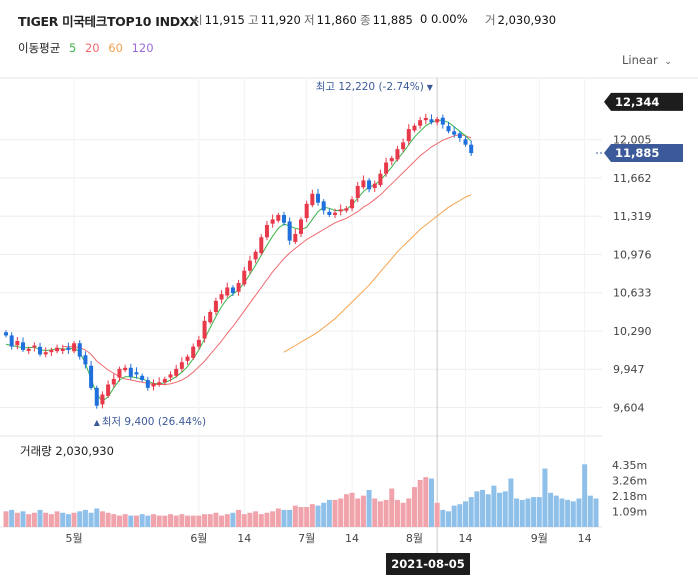  Describe the element at coordinates (643, 153) in the screenshot. I see `current-price-badge` at that location.